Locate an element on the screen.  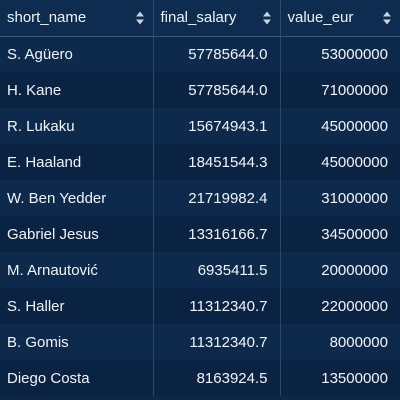
cell-final-salary: 8163924.5 is located at coordinates (217, 378).